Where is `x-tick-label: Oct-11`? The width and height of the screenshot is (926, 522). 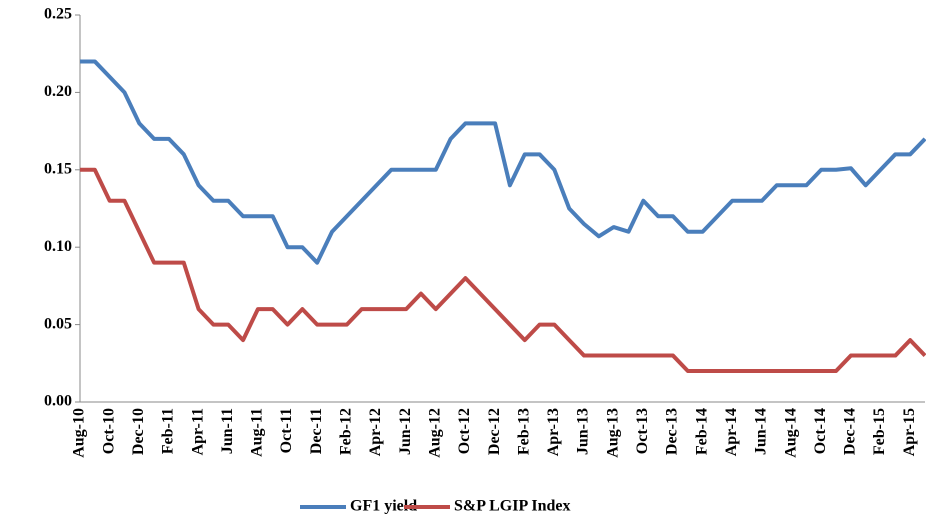 x-tick-label: Oct-11 is located at coordinates (286, 430).